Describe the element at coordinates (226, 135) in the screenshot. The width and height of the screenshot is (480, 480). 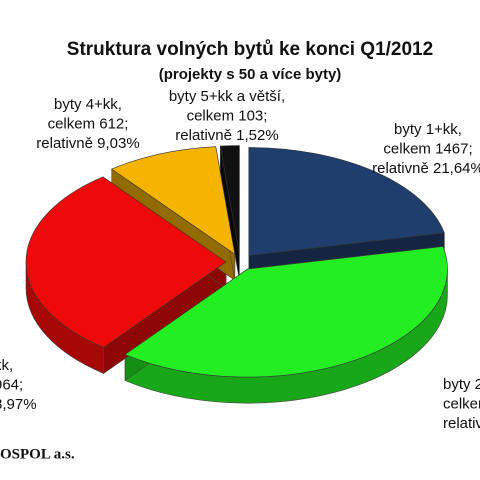
I see `data-label: relativně 1,52%` at that location.